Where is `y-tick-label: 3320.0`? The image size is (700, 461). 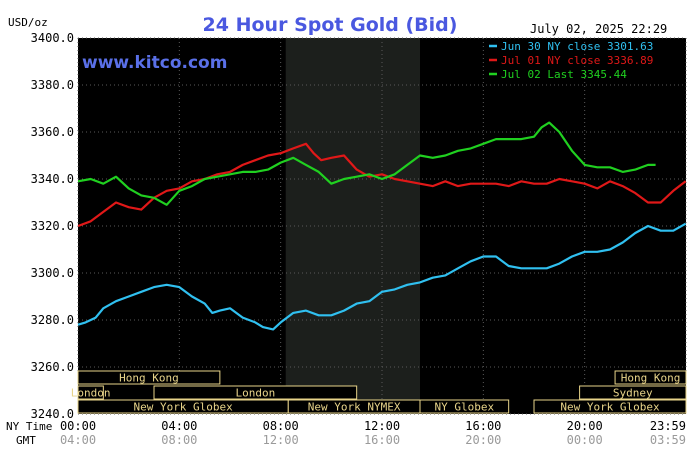
y-tick-label: 3320.0 is located at coordinates (52, 226).